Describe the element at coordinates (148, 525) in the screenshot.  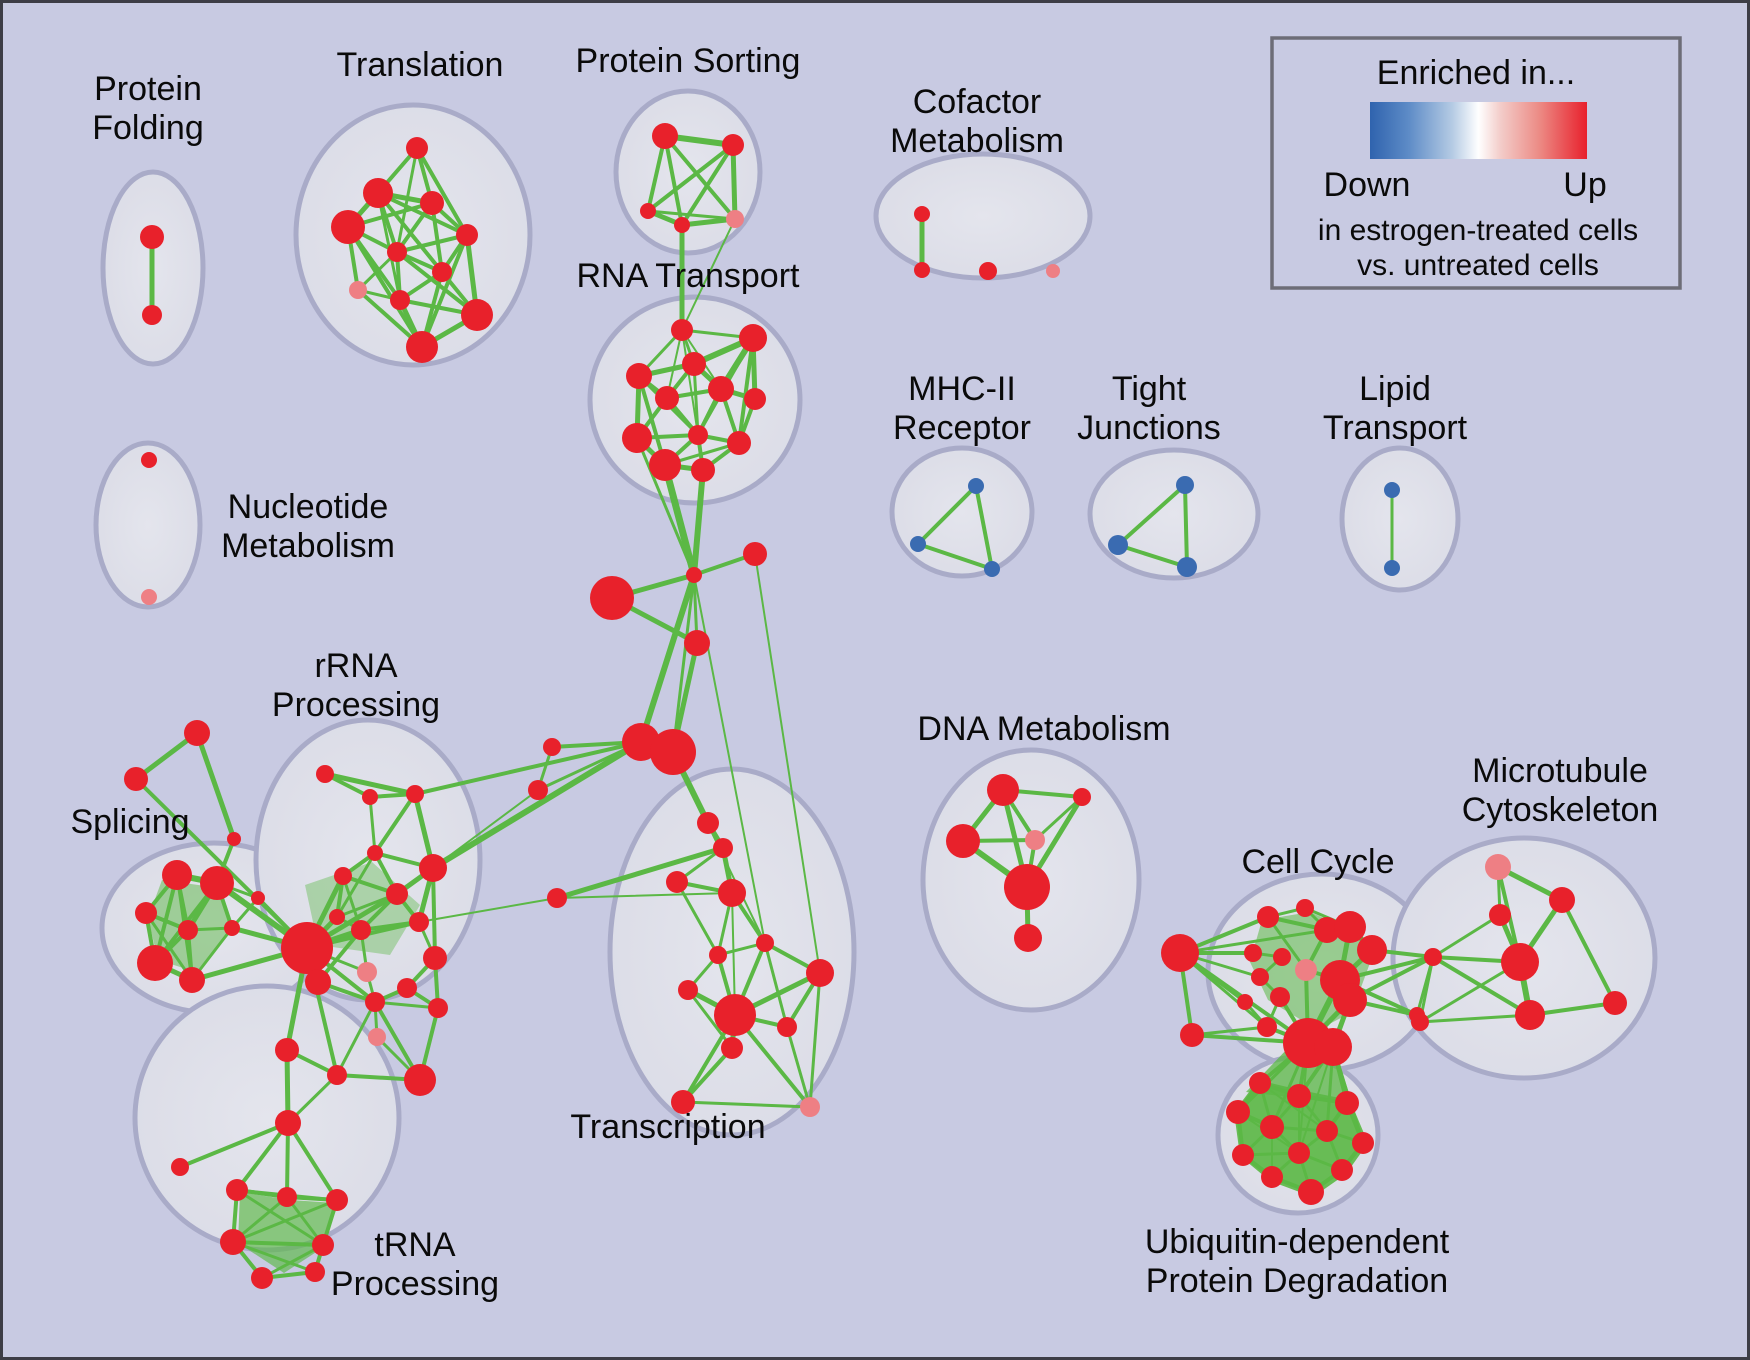
I see `cluster-ellipse-nucleotide-metabolism` at that location.